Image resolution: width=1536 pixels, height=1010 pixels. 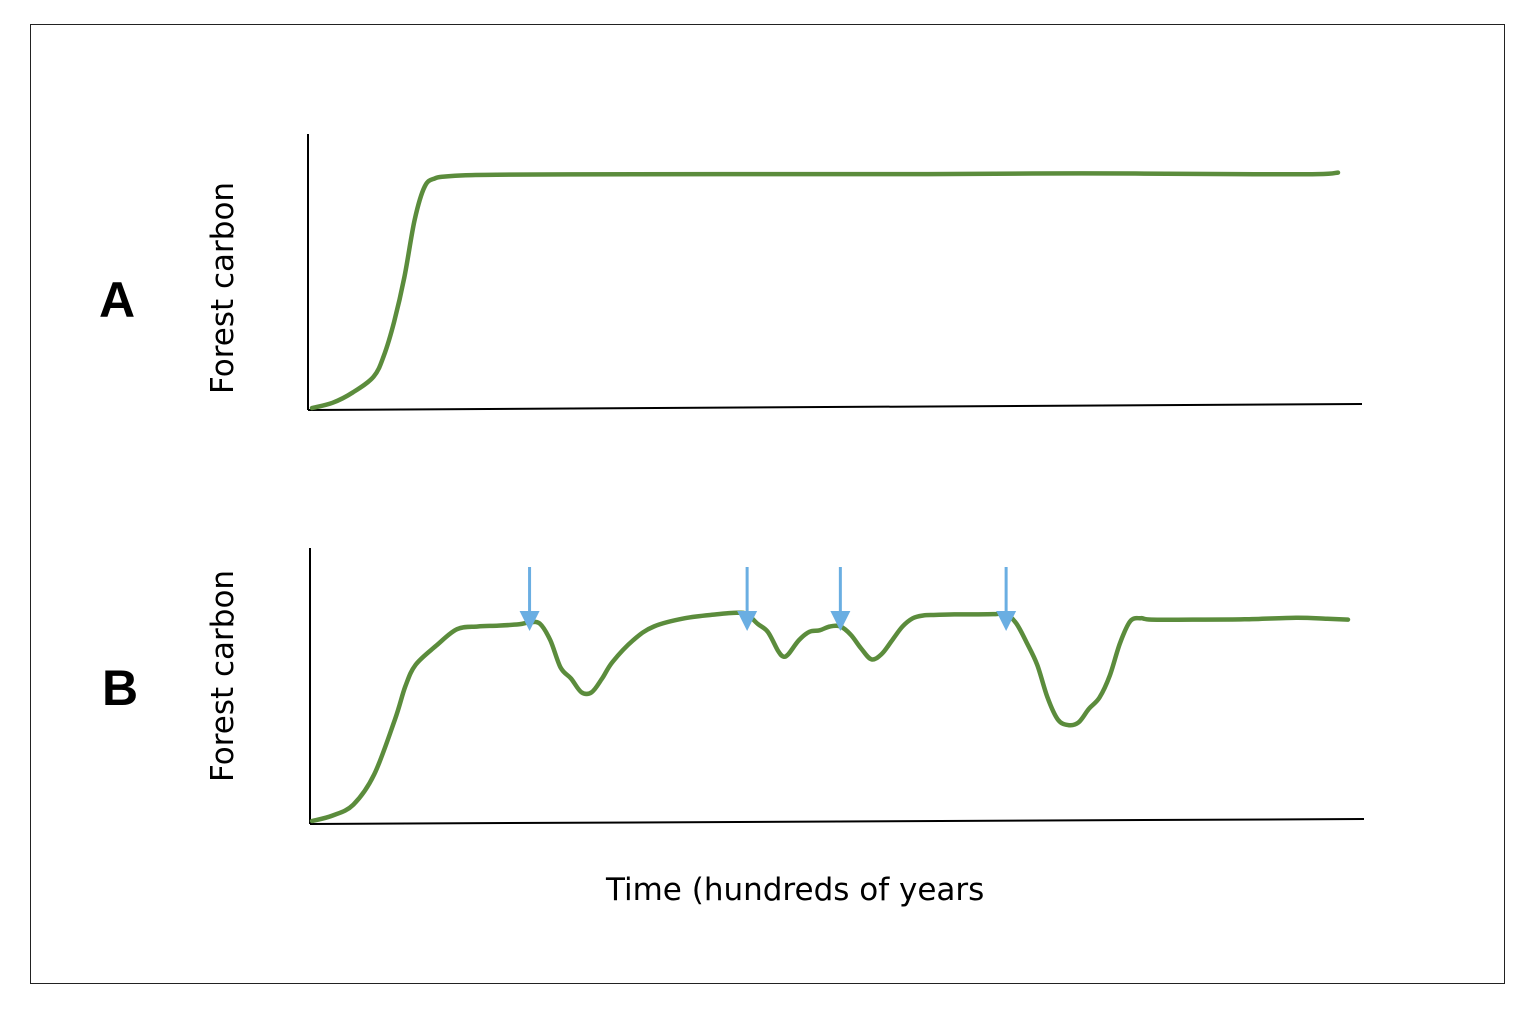 What do you see at coordinates (120, 688) in the screenshot?
I see `panel-b-letter: B` at bounding box center [120, 688].